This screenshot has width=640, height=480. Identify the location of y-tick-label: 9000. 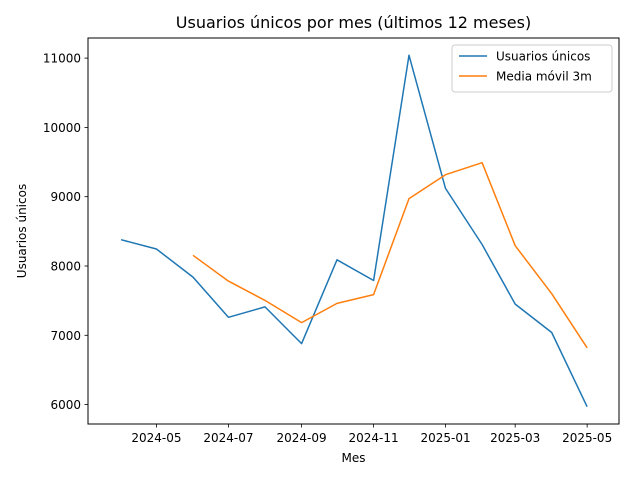
(65, 197).